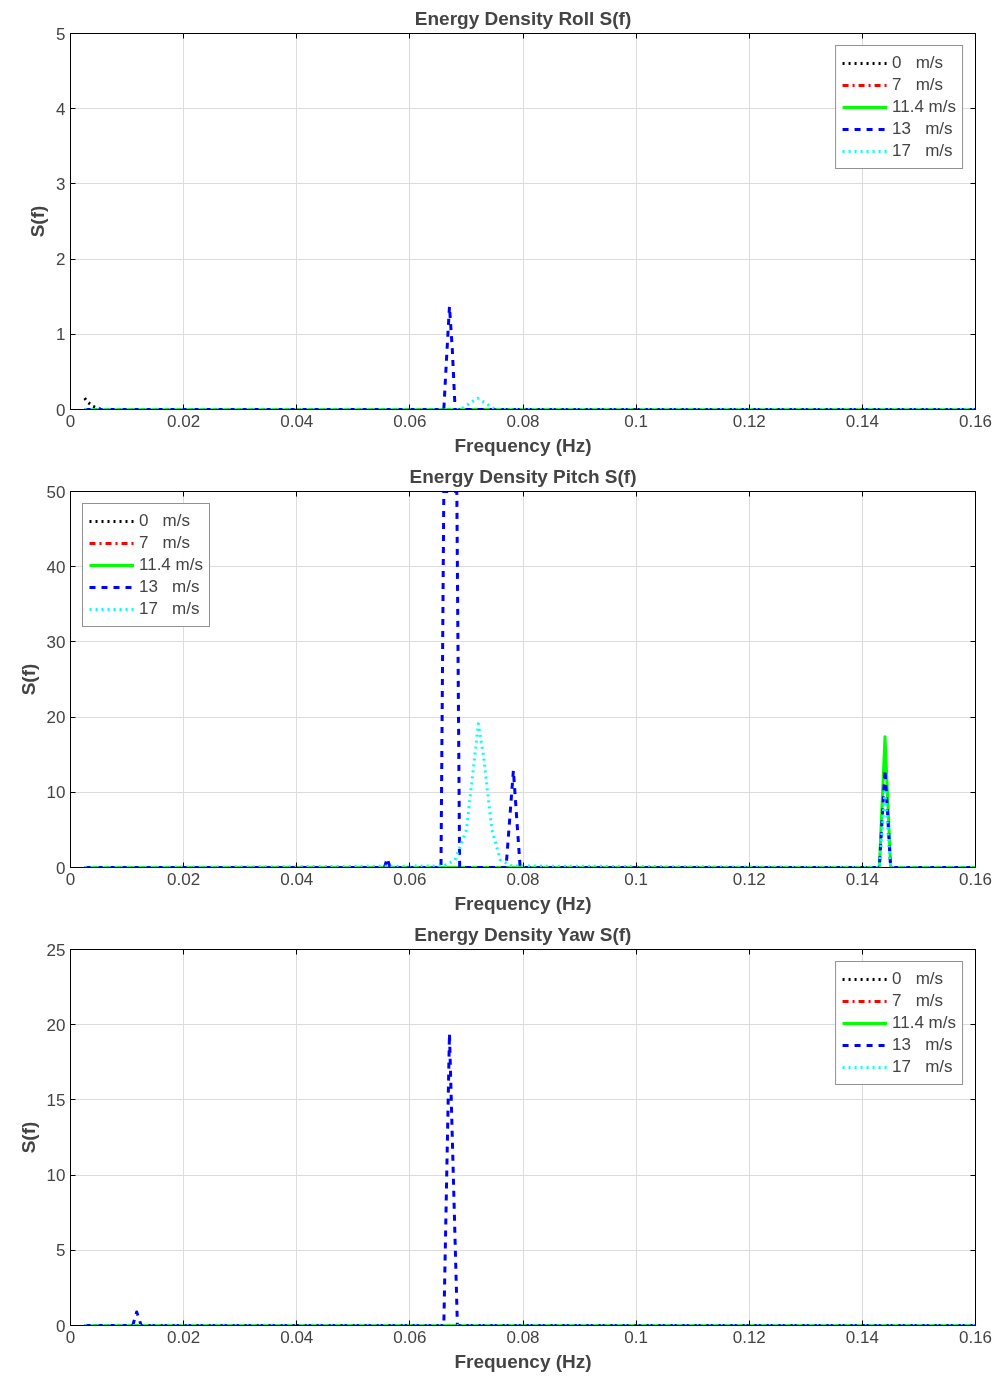  I want to click on chart-title: Energy Density Yaw S(f), so click(523, 934).